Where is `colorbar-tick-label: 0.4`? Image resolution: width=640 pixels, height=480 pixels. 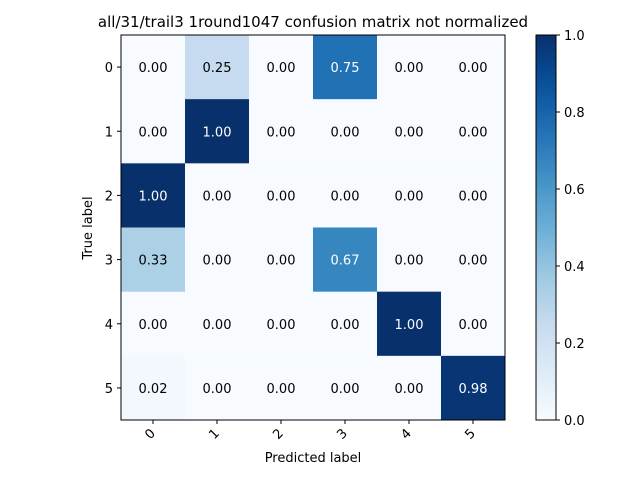 colorbar-tick-label: 0.4 is located at coordinates (574, 267).